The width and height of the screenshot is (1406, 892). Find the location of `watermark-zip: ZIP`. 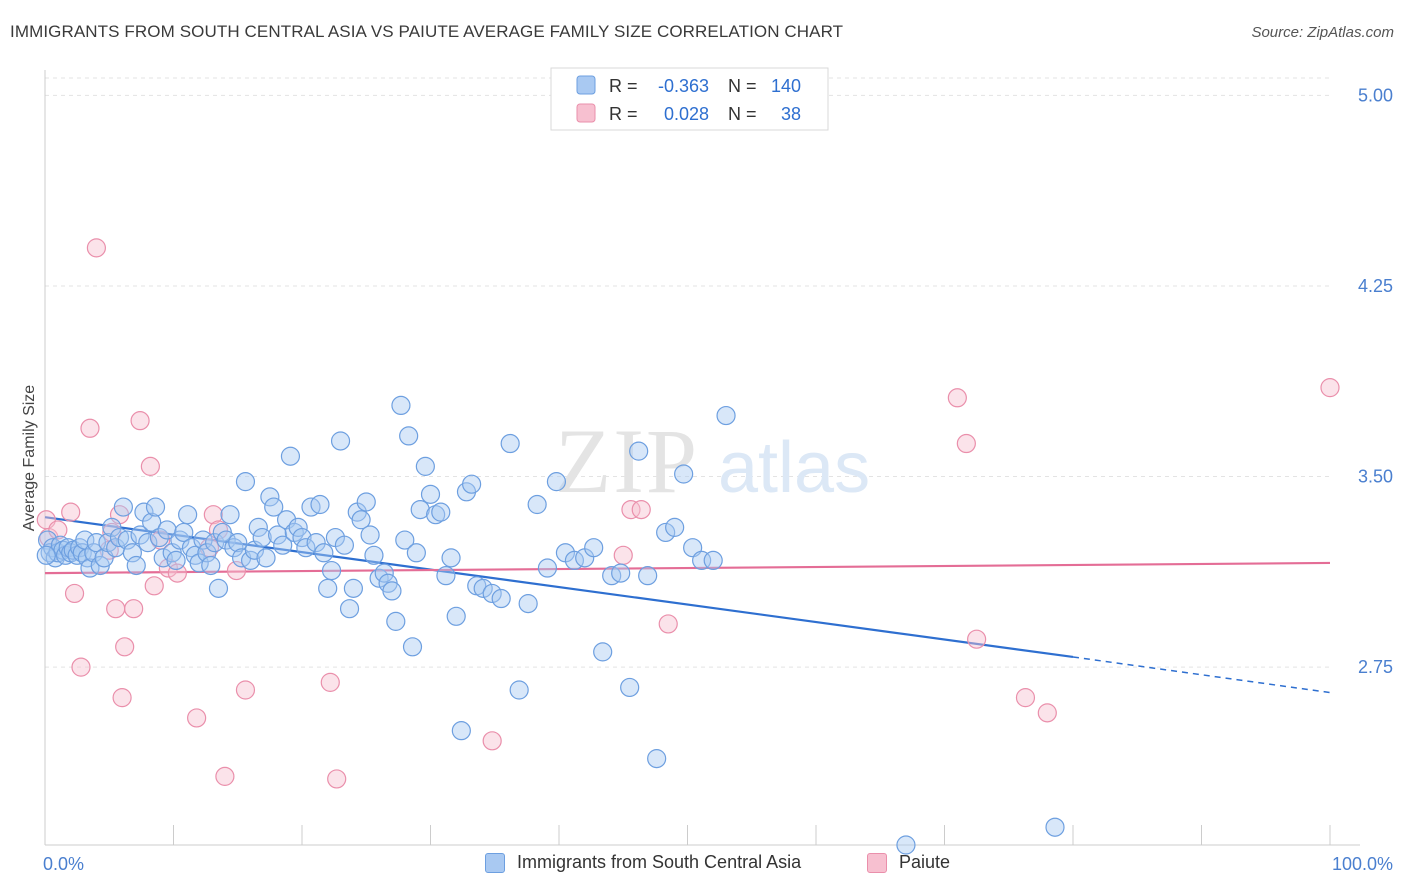

watermark-zip: ZIP is located at coordinates (627, 461).